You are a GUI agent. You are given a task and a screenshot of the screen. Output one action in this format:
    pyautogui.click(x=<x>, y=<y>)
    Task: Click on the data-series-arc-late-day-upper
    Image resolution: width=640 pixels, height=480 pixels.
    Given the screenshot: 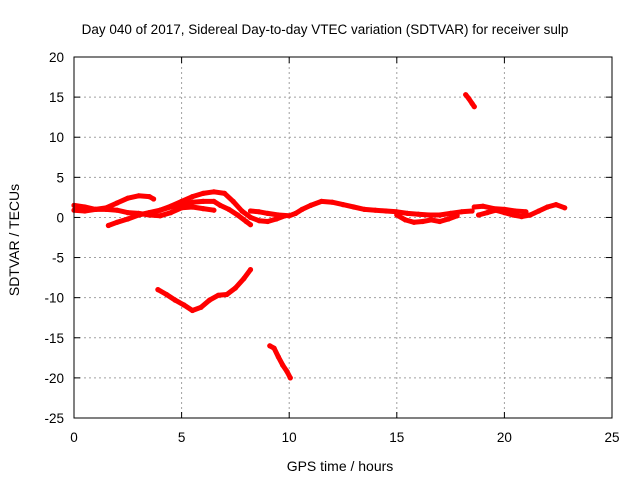 What is the action you would take?
    pyautogui.click(x=500, y=209)
    